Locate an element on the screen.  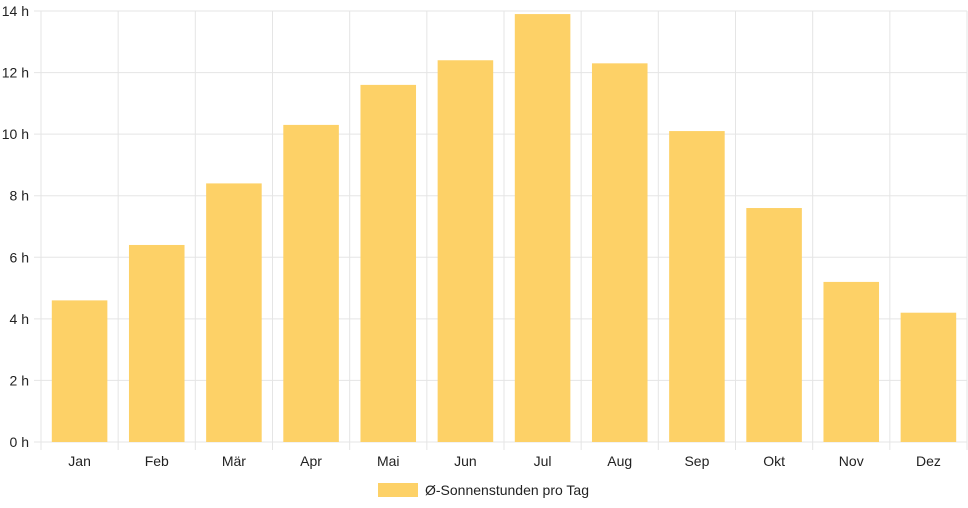
bar-mär is located at coordinates (234, 312).